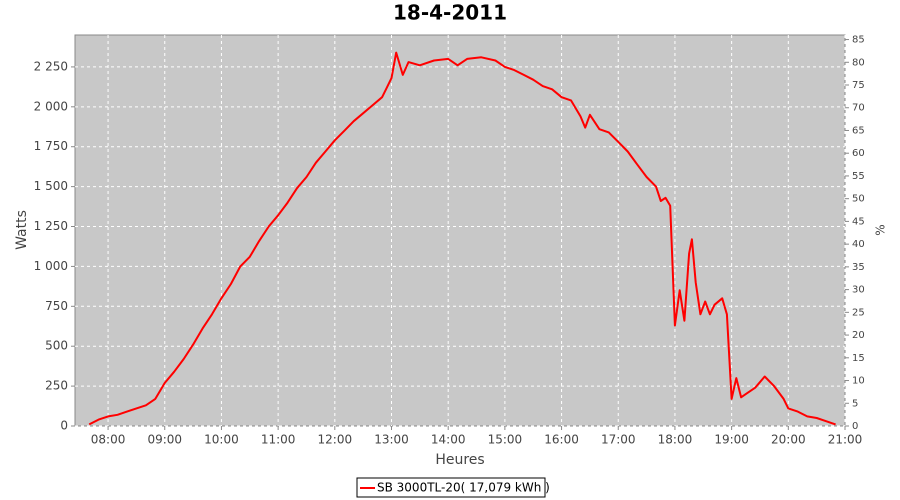 The width and height of the screenshot is (900, 500). I want to click on legend, so click(451, 487).